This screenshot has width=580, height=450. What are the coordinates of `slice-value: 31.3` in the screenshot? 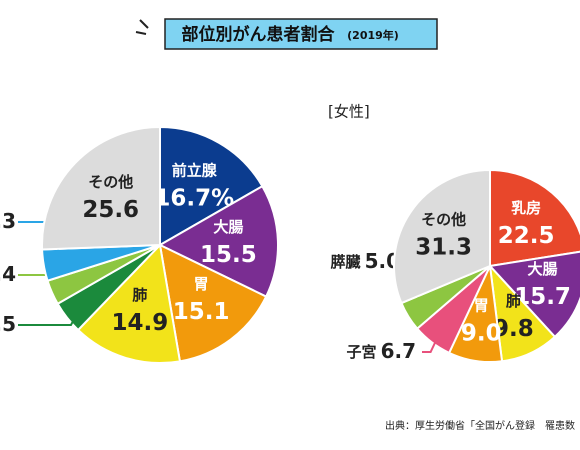 It's located at (443, 248).